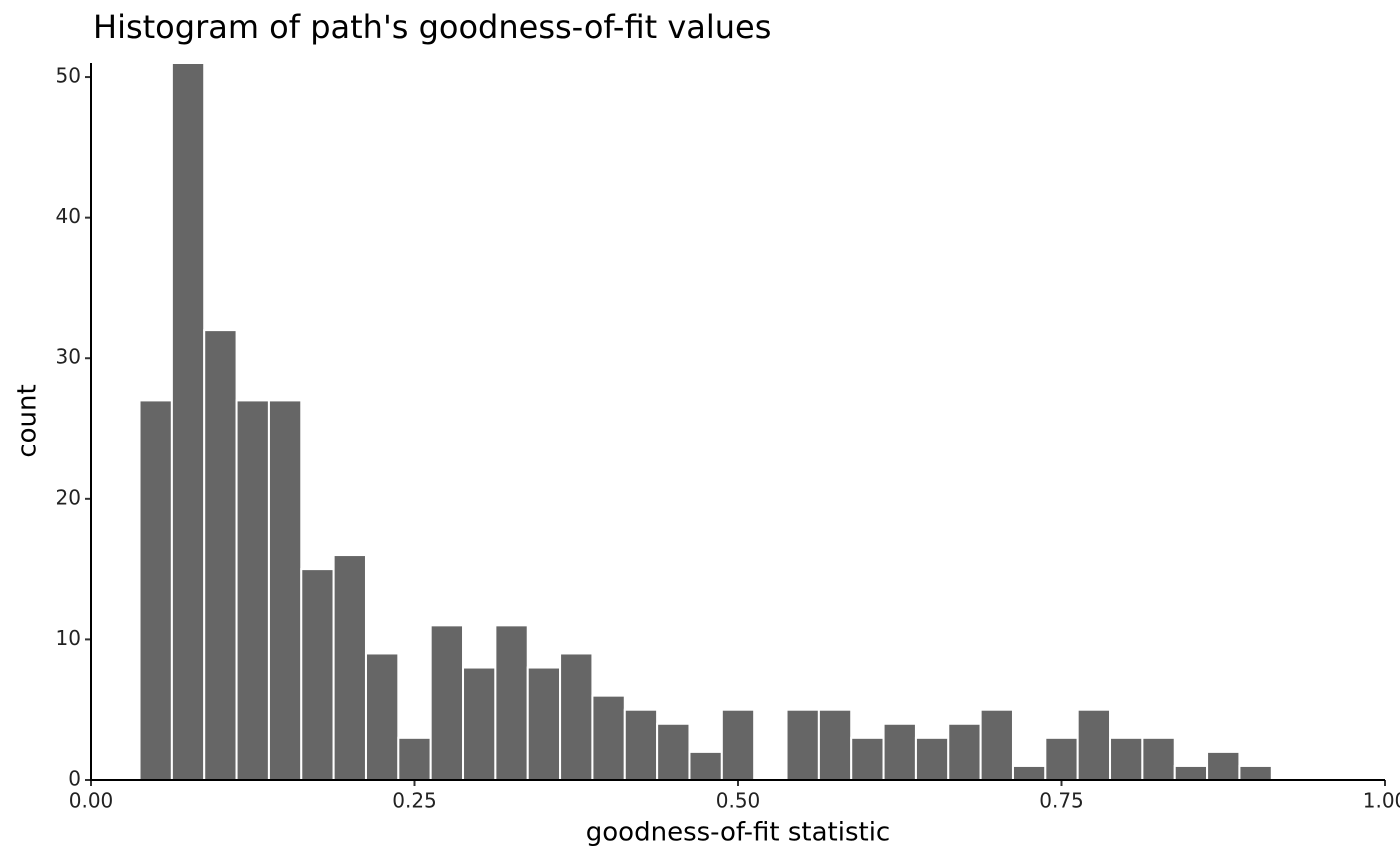  I want to click on y-tick-label: 10, so click(68, 638).